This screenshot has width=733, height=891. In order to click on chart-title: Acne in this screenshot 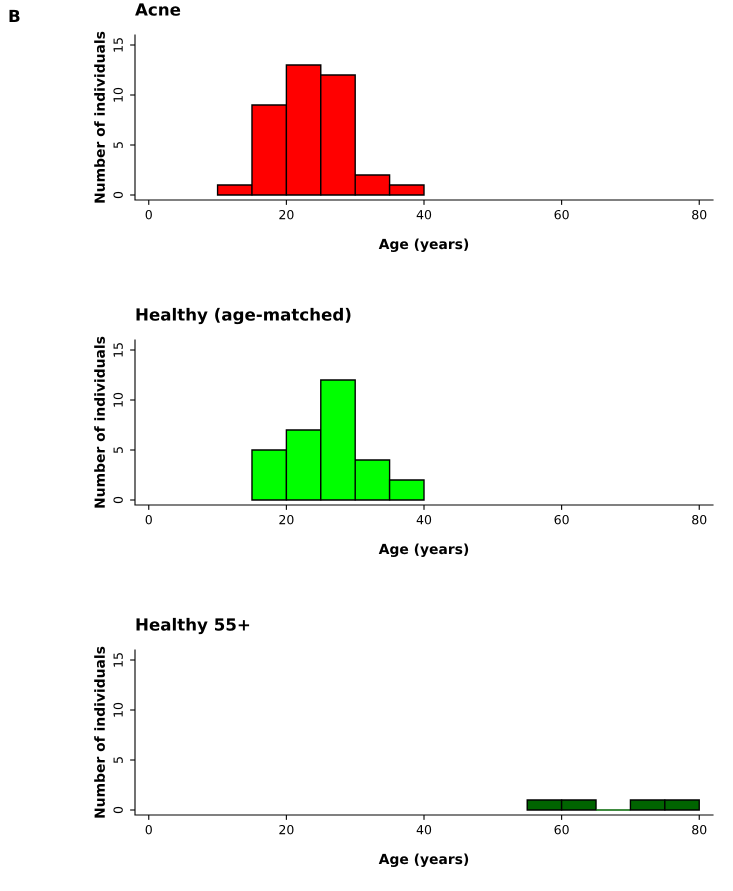, I will do `click(157, 9)`.